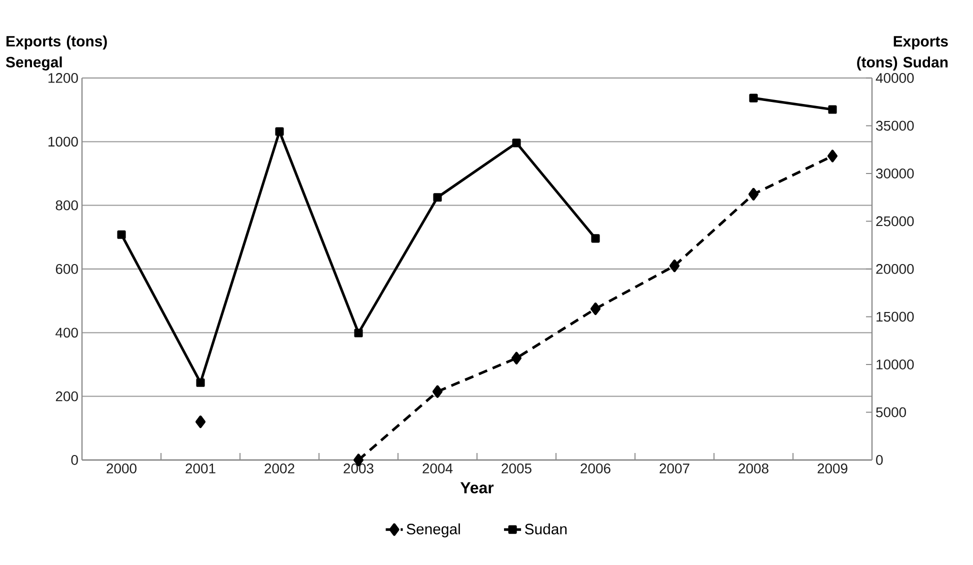  I want to click on x-tick-label: 2006, so click(595, 469).